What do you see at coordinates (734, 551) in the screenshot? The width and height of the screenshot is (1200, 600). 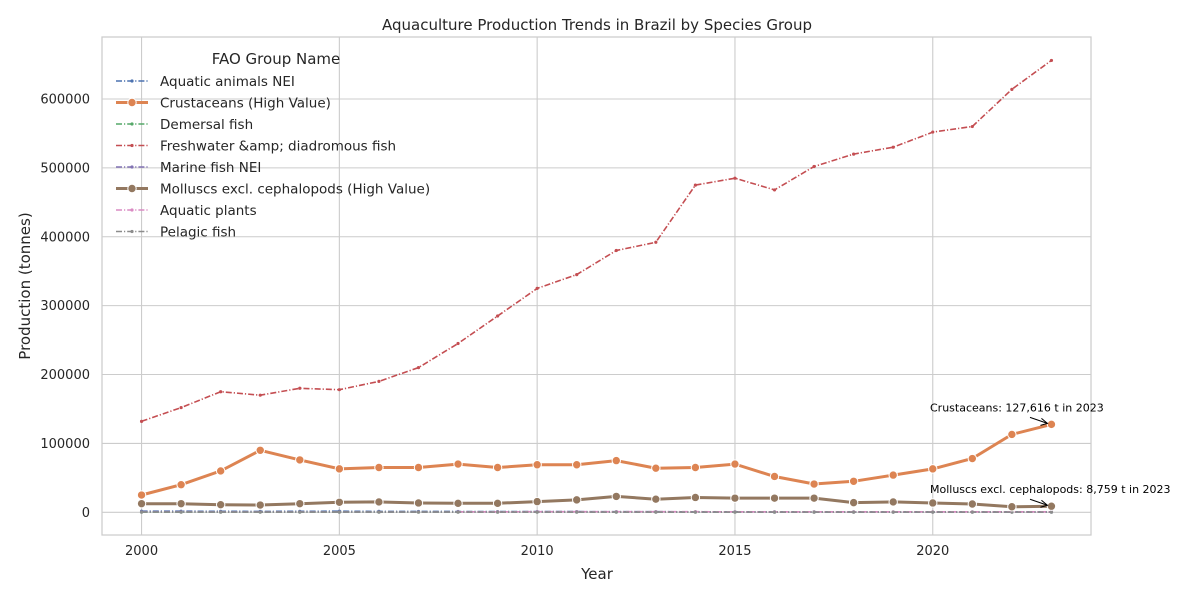 I see `x-tick-label: 2015` at bounding box center [734, 551].